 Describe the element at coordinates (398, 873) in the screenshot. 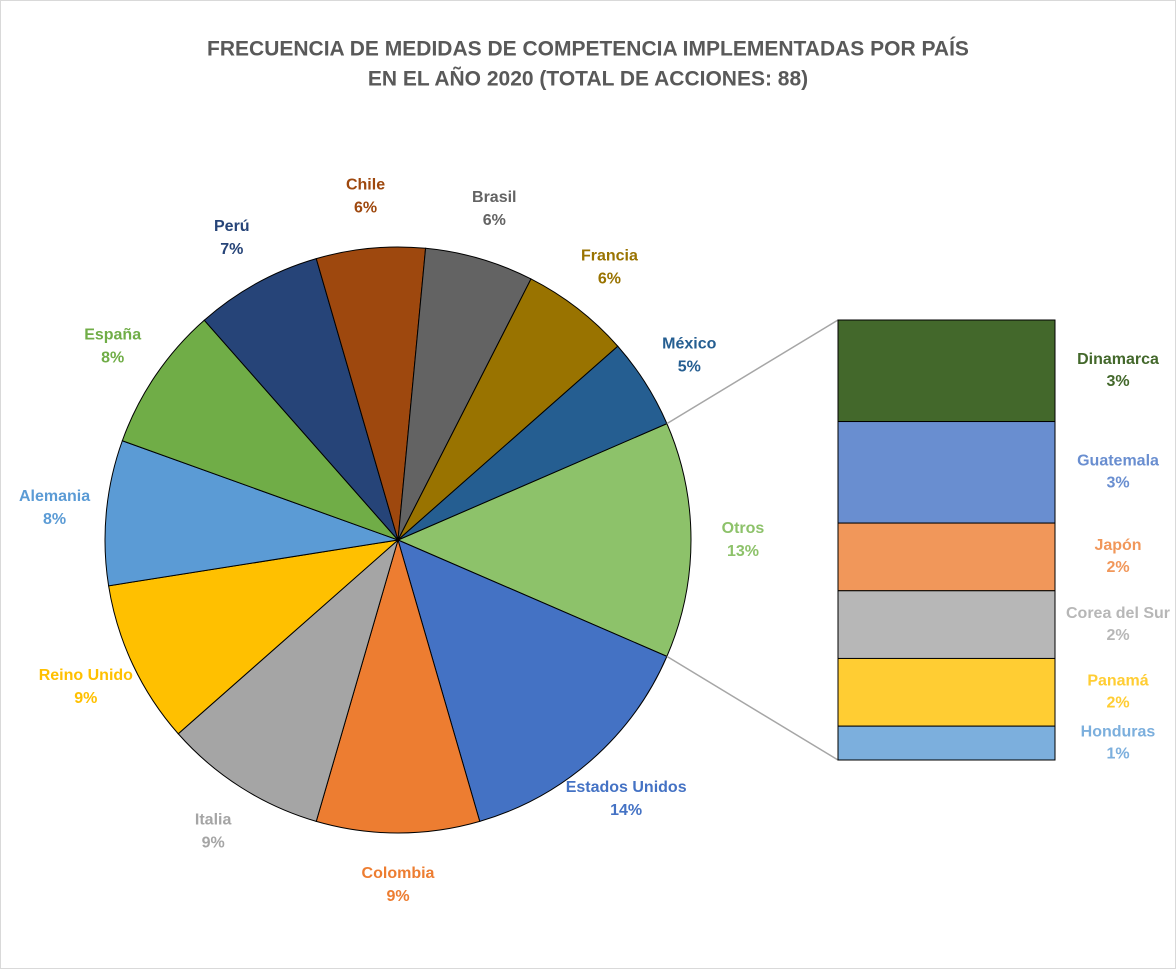

I see `slice-label: Colombia` at that location.